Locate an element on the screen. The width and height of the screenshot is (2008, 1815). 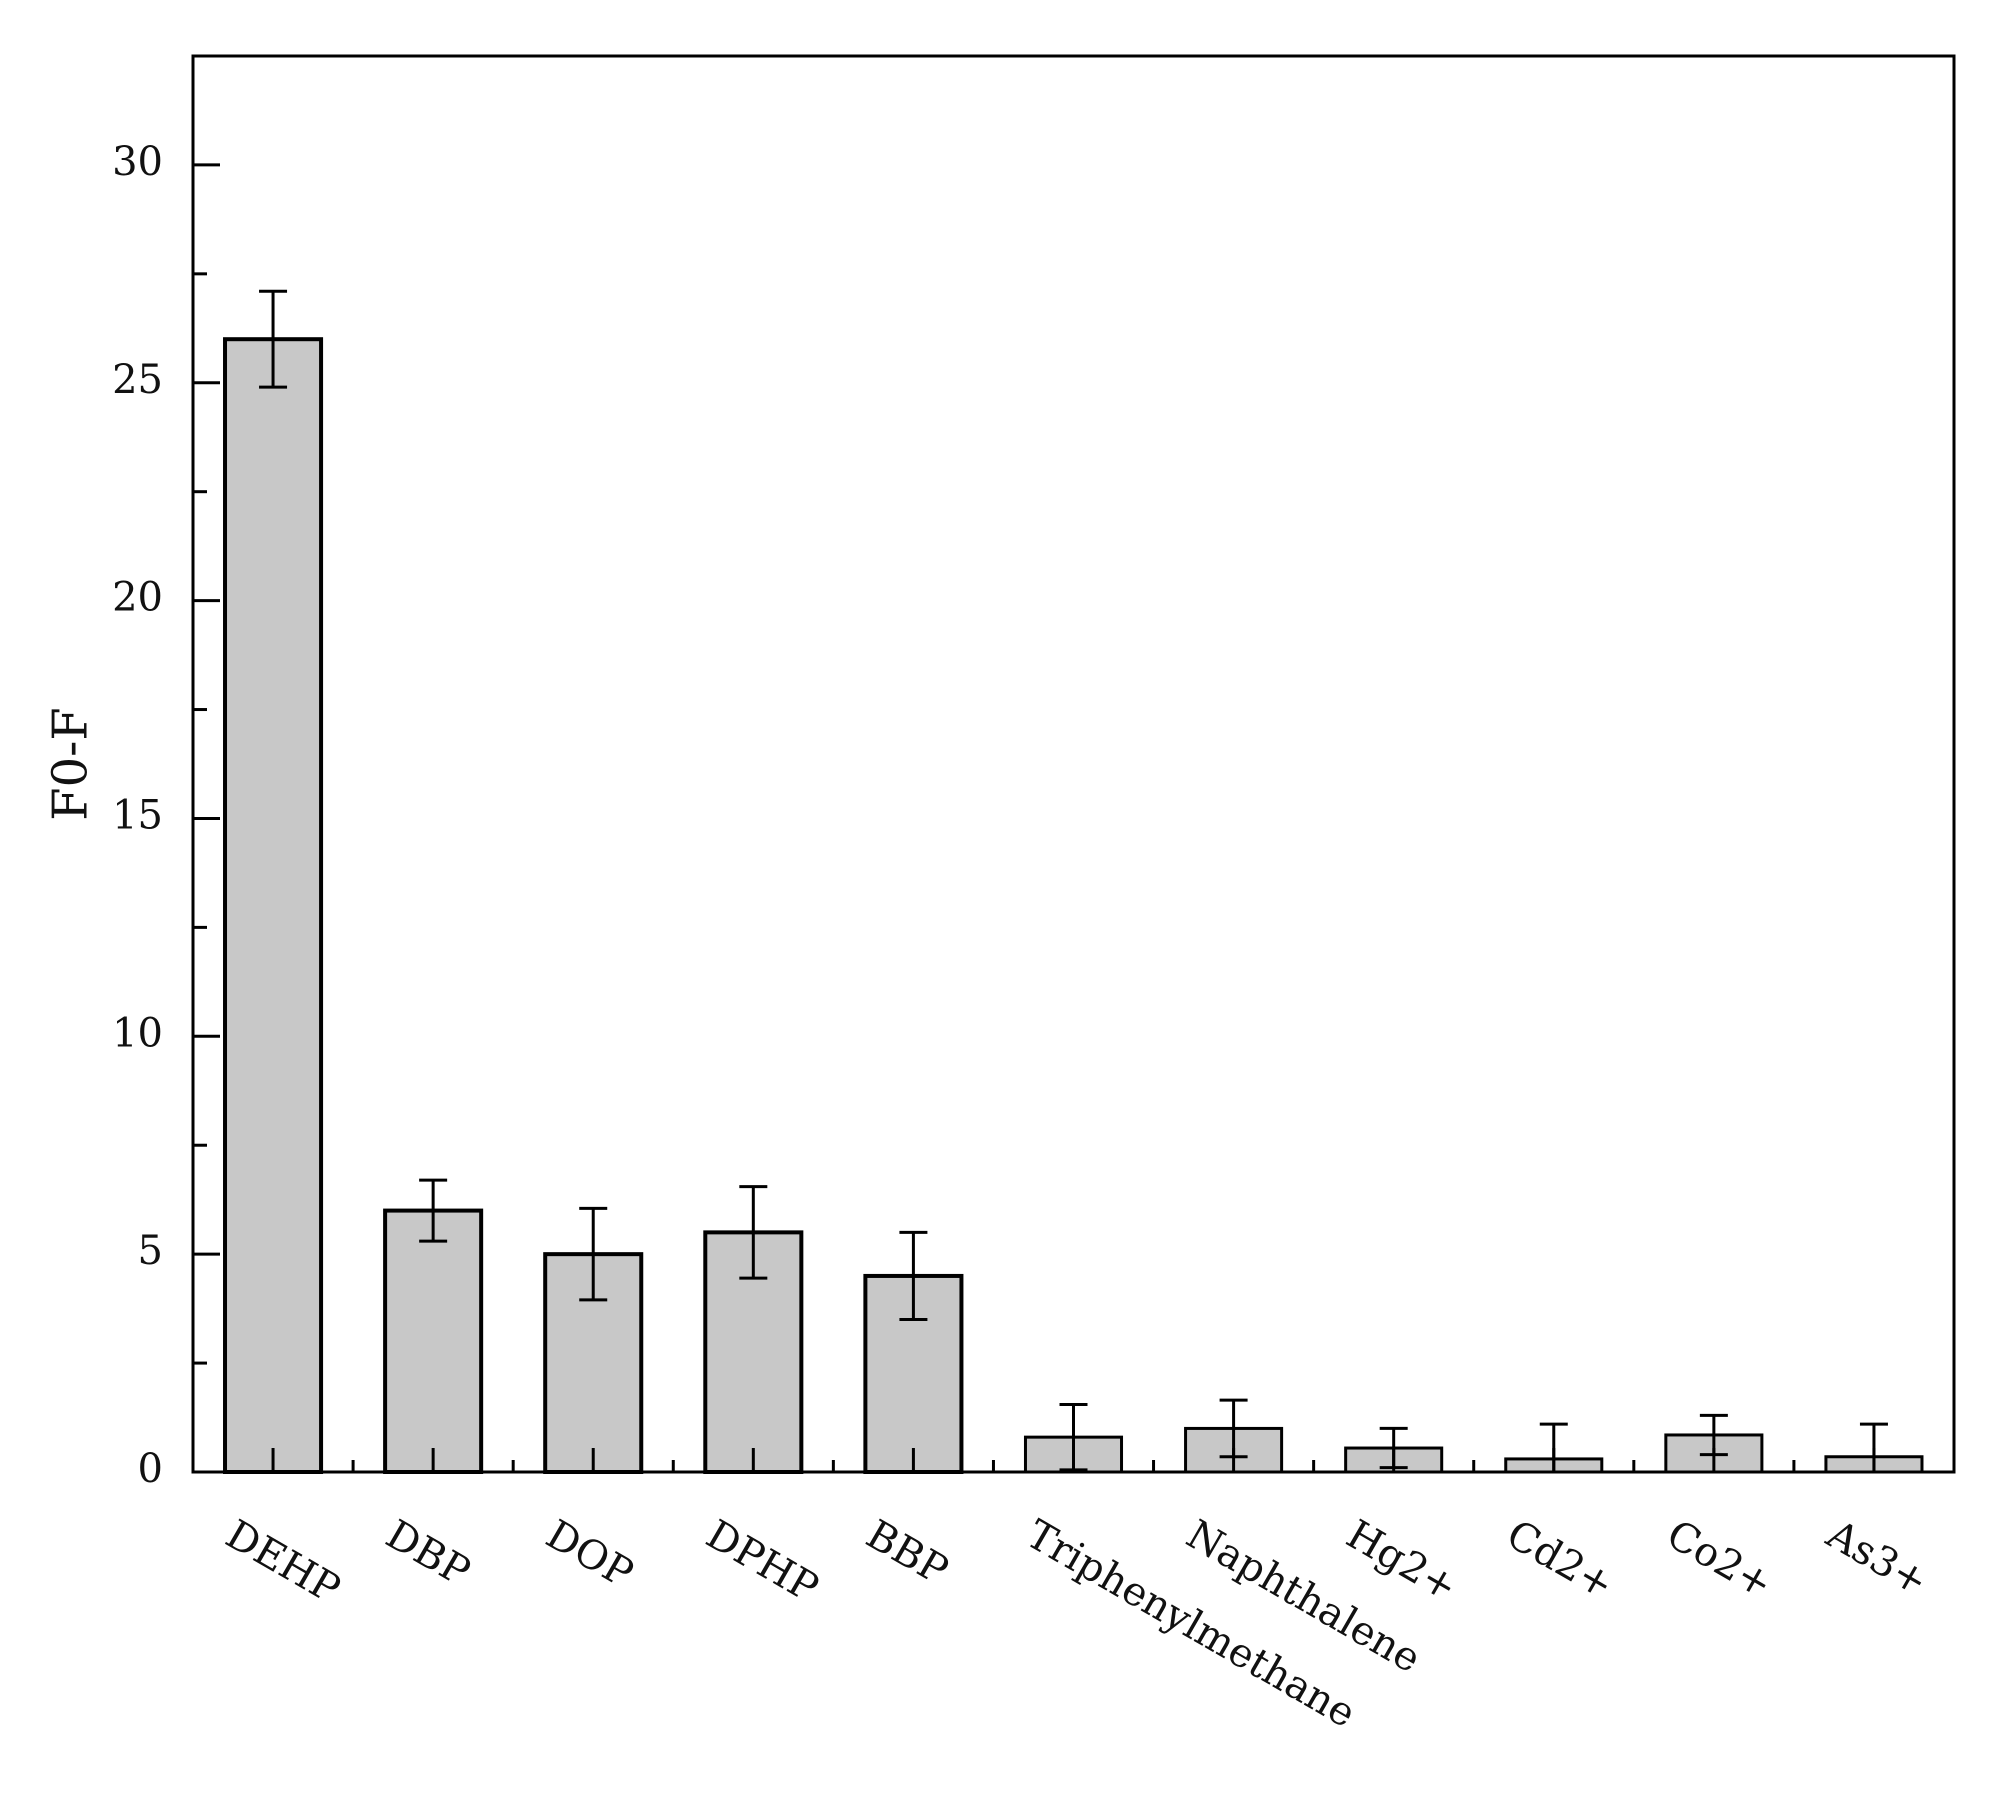
y-tick-label: 25 is located at coordinates (137, 380).